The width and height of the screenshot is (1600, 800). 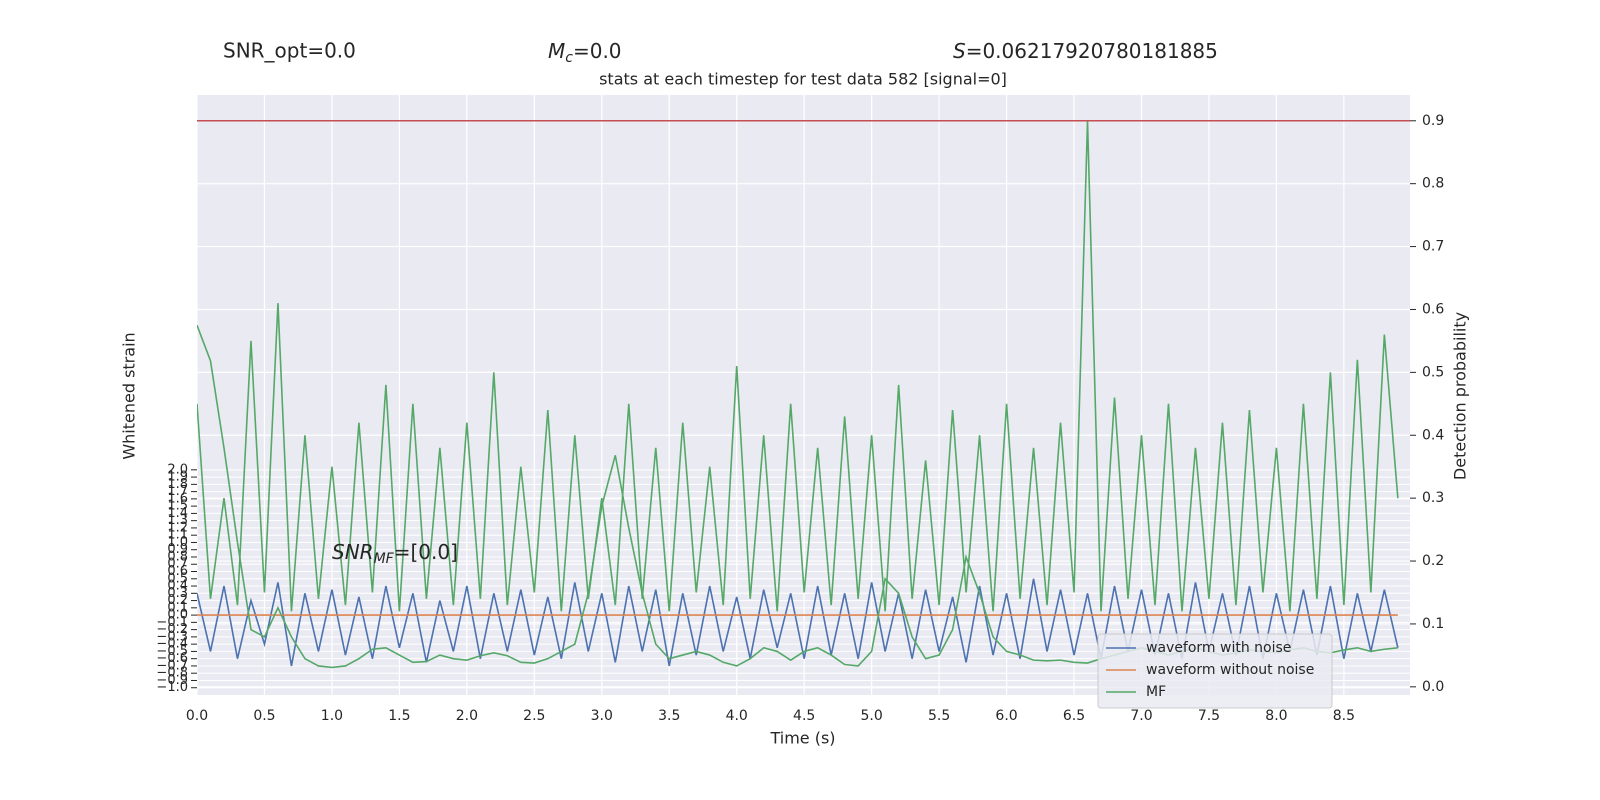 I want to click on y-tick-label: 1.6, so click(x=177, y=498).